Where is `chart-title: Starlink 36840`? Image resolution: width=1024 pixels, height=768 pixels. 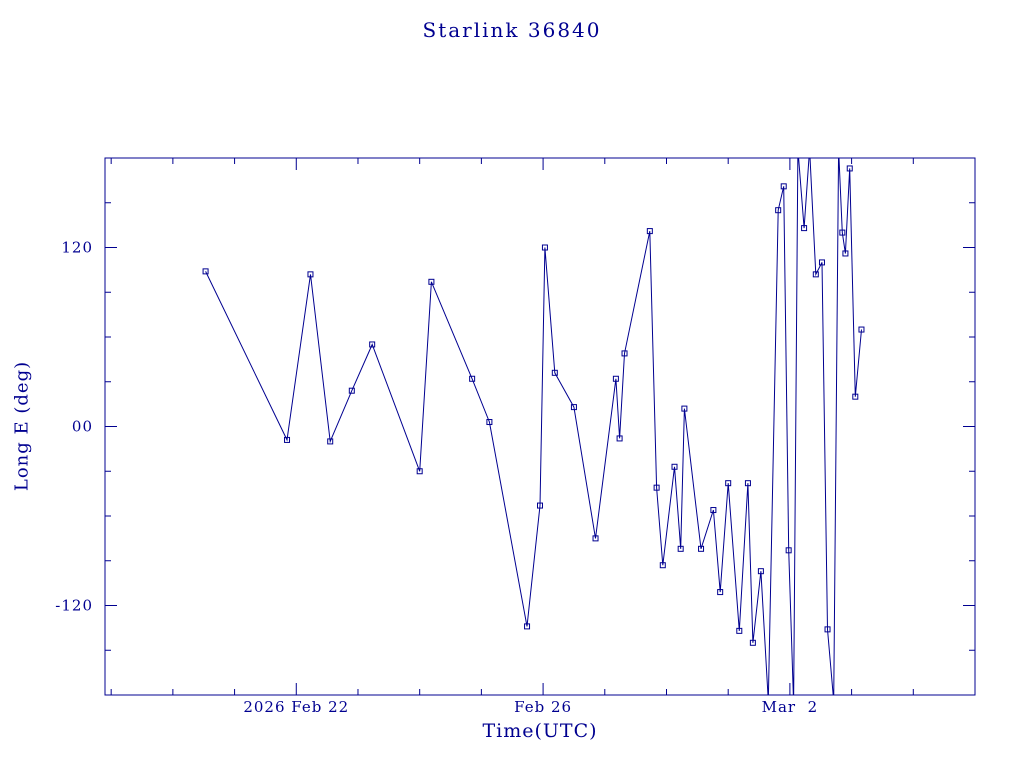 chart-title: Starlink 36840 is located at coordinates (512, 30).